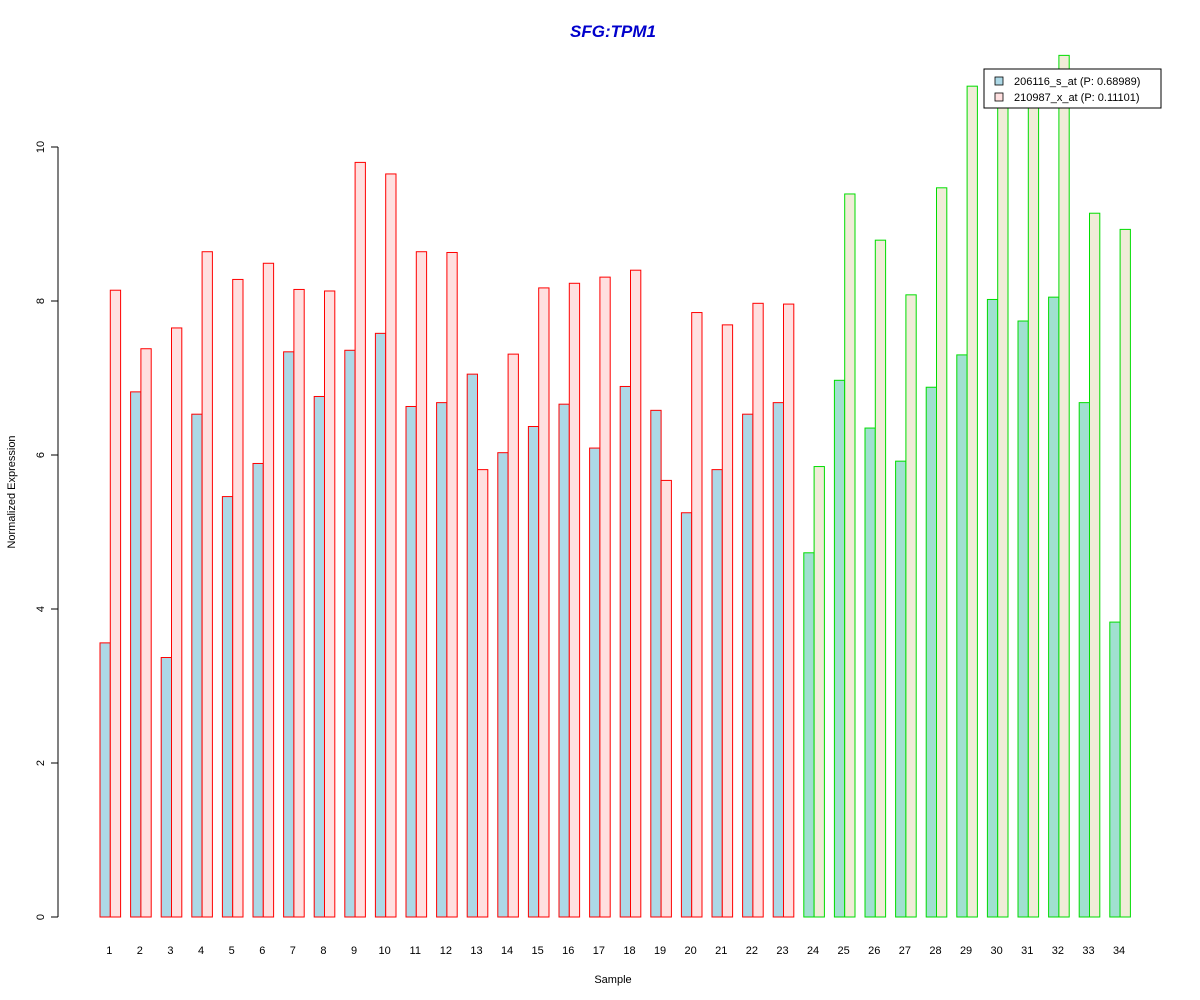 The image size is (1200, 1000). Describe the element at coordinates (844, 951) in the screenshot. I see `x-tick-label: 25` at that location.